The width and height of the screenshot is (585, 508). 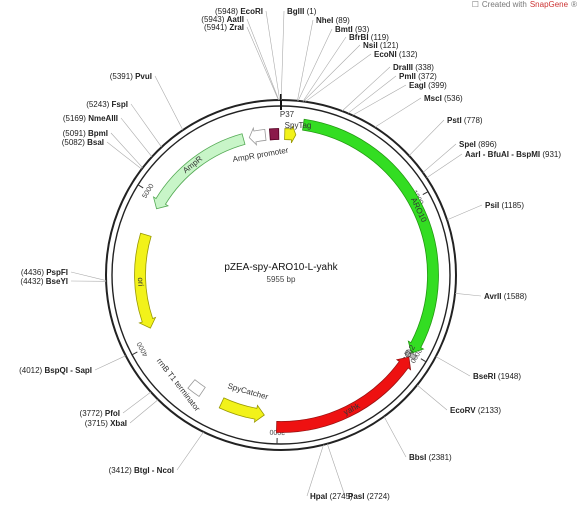 What do you see at coordinates (396, 54) in the screenshot?
I see `site-econi-label: EcoNI (132)` at bounding box center [396, 54].